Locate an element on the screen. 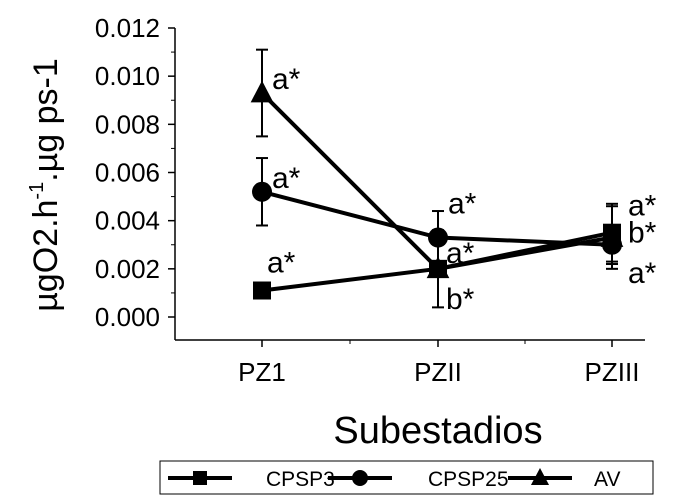 This screenshot has width=690, height=502. legend: CPSP3 CPSP25 AV is located at coordinates (406, 477).